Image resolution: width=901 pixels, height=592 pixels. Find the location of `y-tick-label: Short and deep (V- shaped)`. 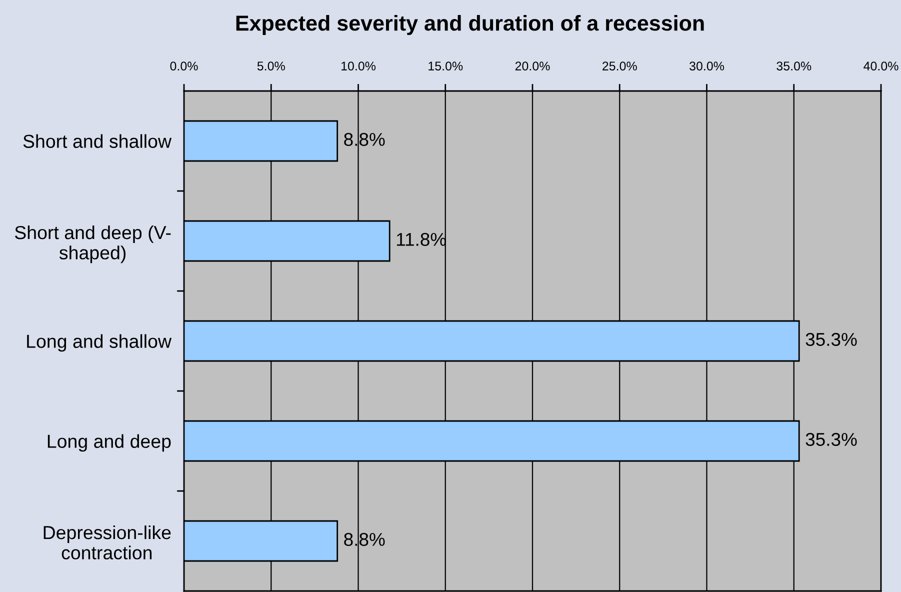

y-tick-label: Short and deep (V- shaped) is located at coordinates (92, 244).